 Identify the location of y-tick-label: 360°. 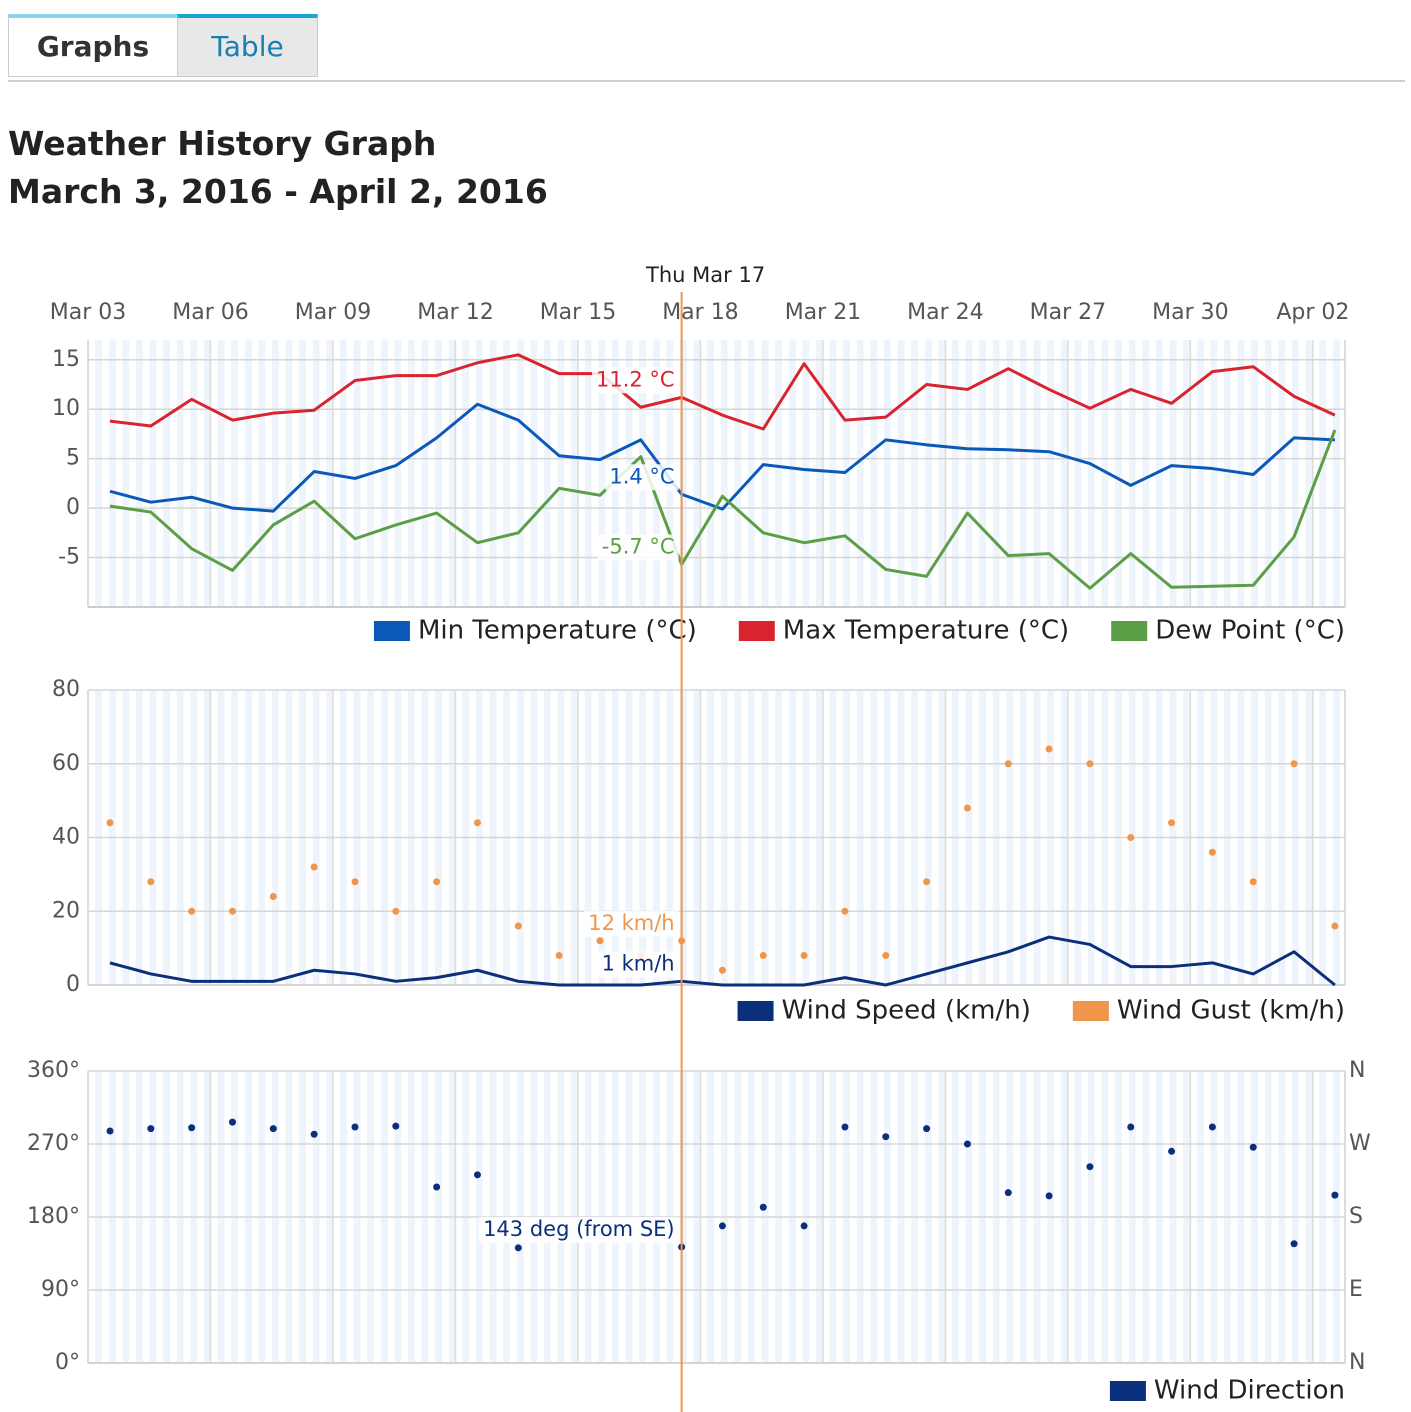
(53, 1070).